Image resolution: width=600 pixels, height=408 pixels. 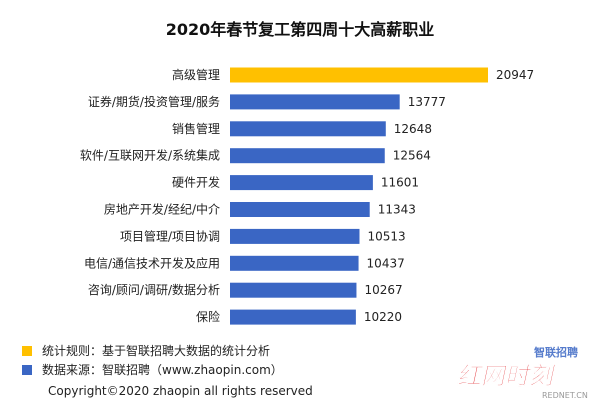 What do you see at coordinates (507, 375) in the screenshot?
I see `logo-main-text: 红网时刻` at bounding box center [507, 375].